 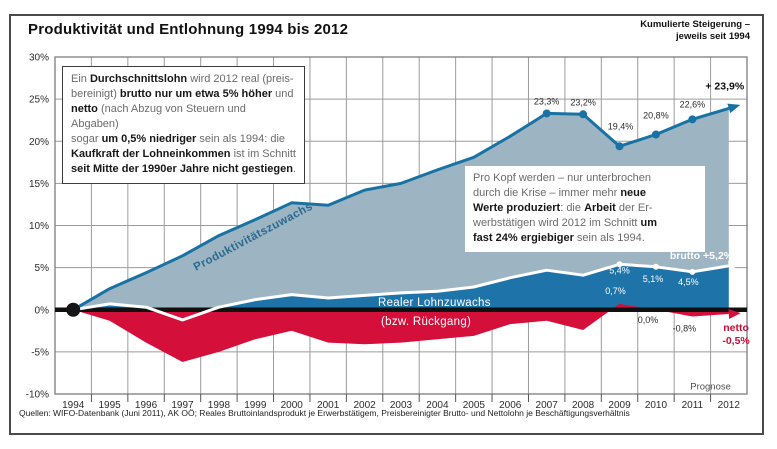 I want to click on annotation-line: Pro Kopf werden – nur unterbrochen, so click(x=562, y=178).